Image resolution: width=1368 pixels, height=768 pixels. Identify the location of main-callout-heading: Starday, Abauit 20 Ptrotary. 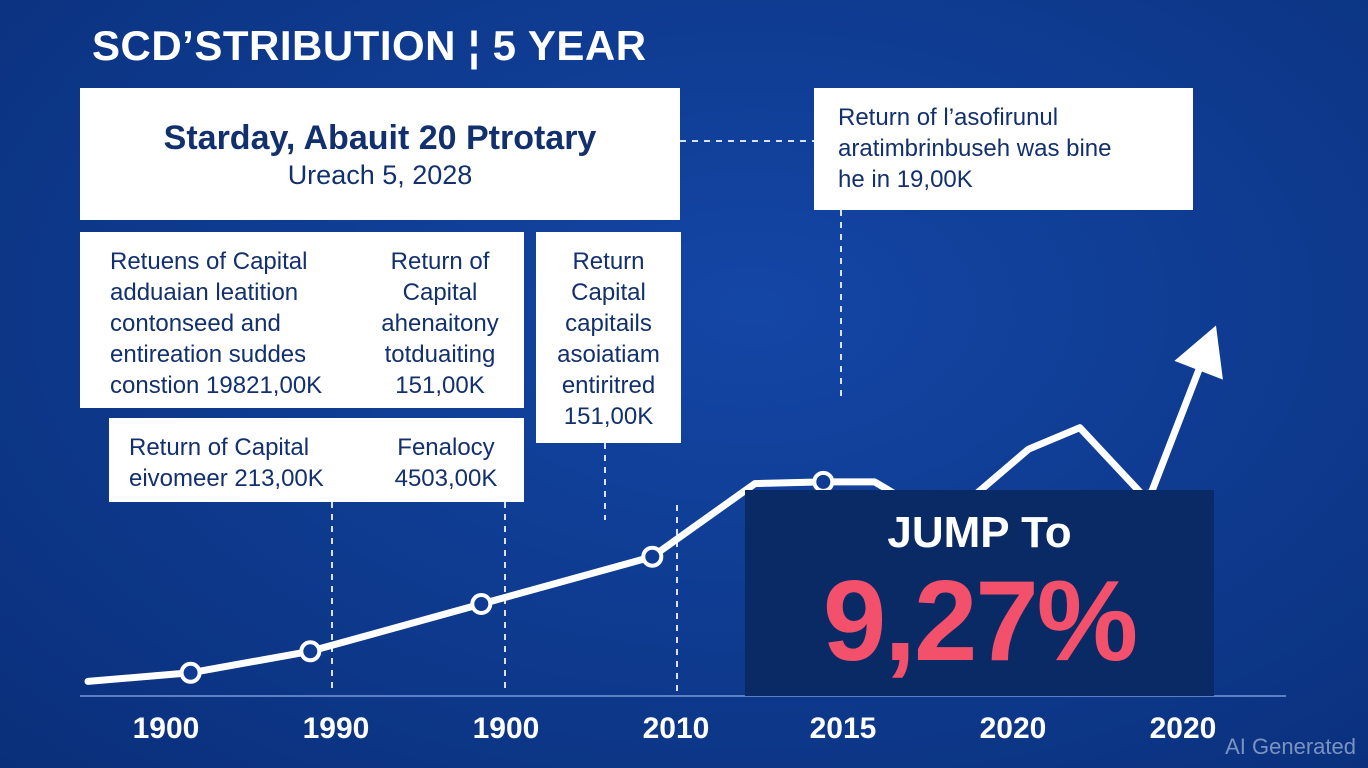
(380, 138).